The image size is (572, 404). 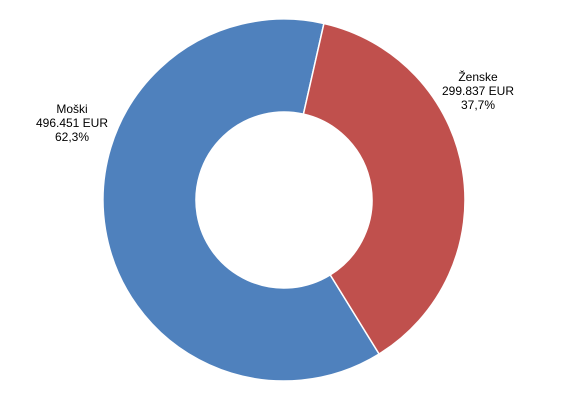 What do you see at coordinates (478, 105) in the screenshot?
I see `slice-percent-label: 37,7%` at bounding box center [478, 105].